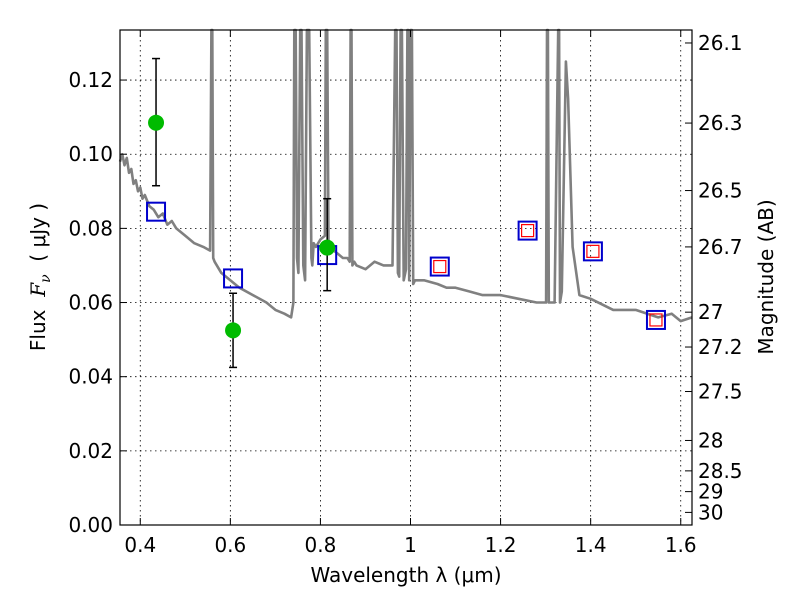 Image resolution: width=800 pixels, height=600 pixels. I want to click on x-tick-label: 1.4, so click(591, 545).